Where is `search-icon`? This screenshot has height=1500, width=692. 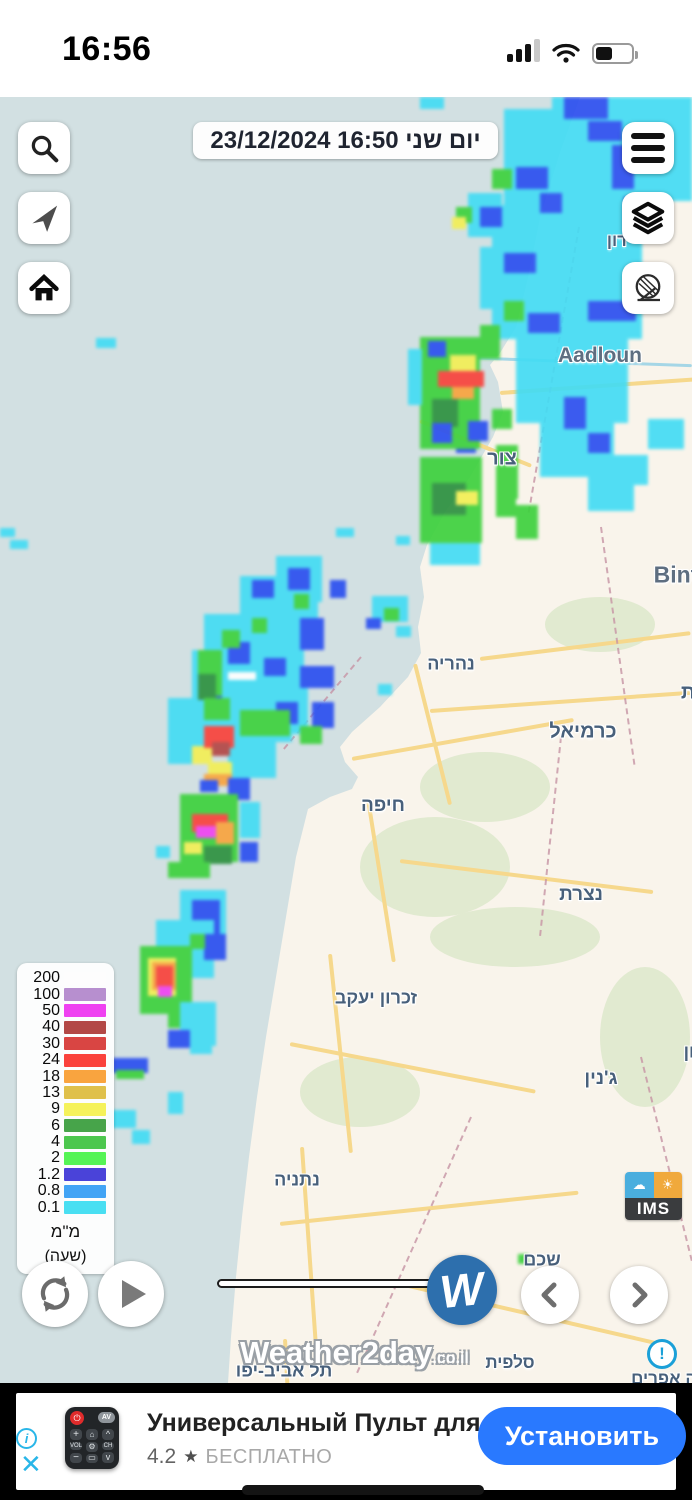
search-icon is located at coordinates (45, 149).